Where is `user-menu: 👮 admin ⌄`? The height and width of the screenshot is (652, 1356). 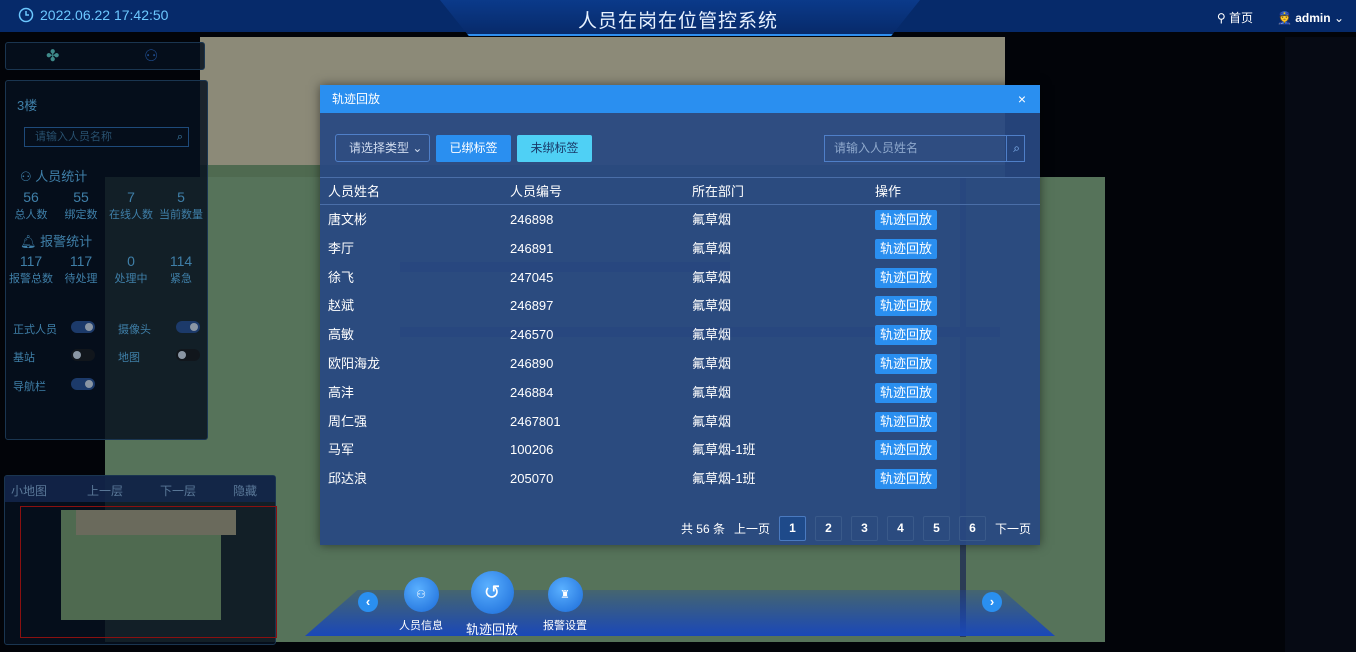
user-menu: 👮 admin ⌄ is located at coordinates (1310, 17).